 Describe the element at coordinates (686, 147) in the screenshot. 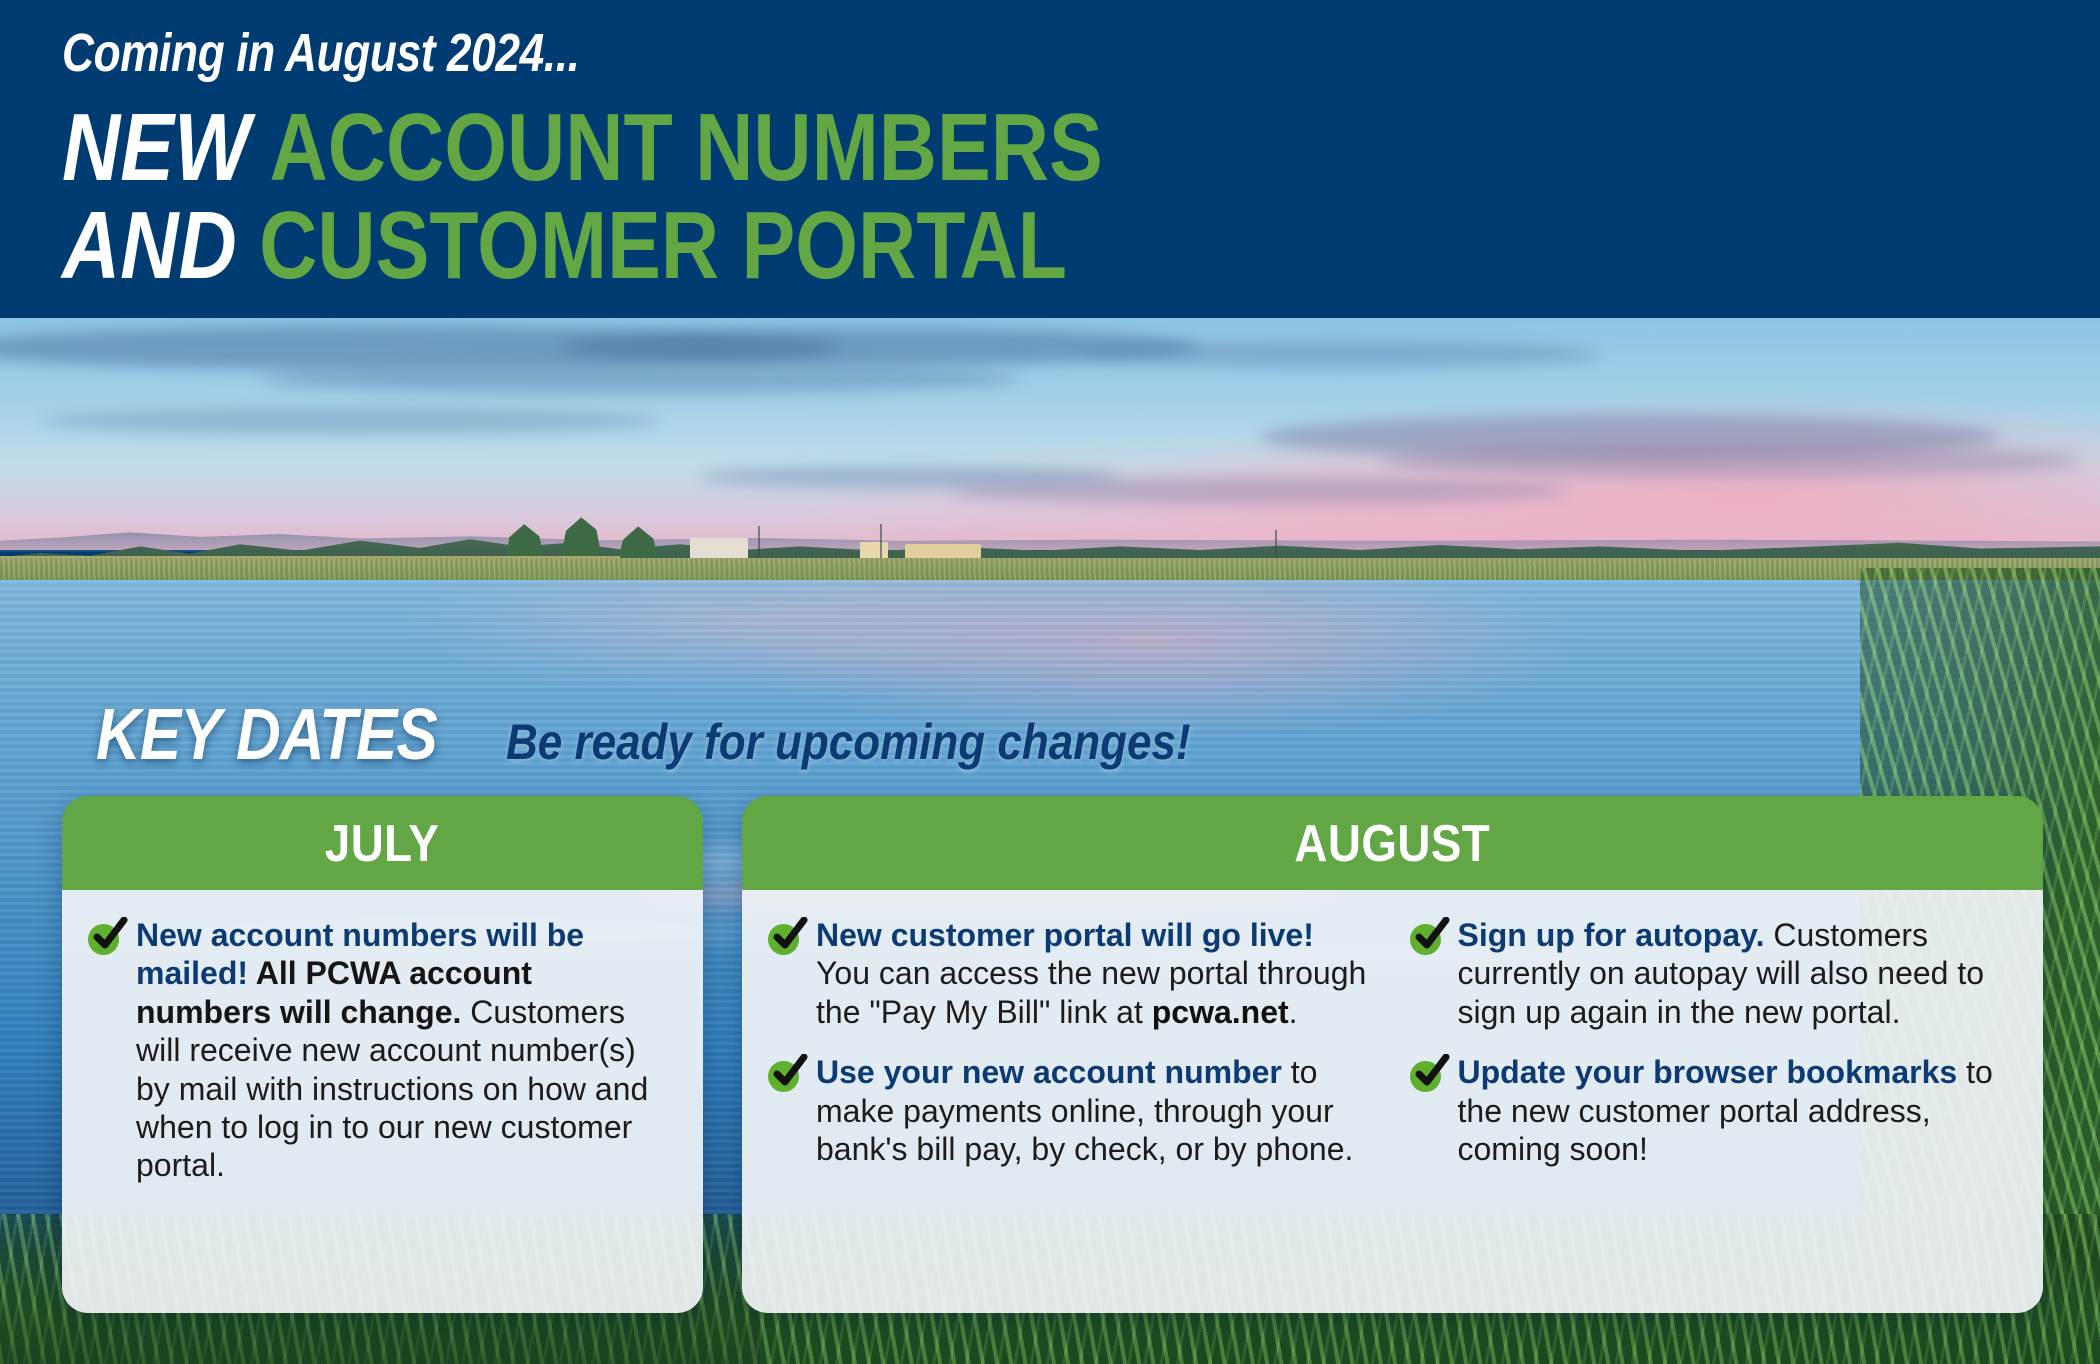

I see `headline-account-numbers: ACCOUNT NUMBERS` at that location.